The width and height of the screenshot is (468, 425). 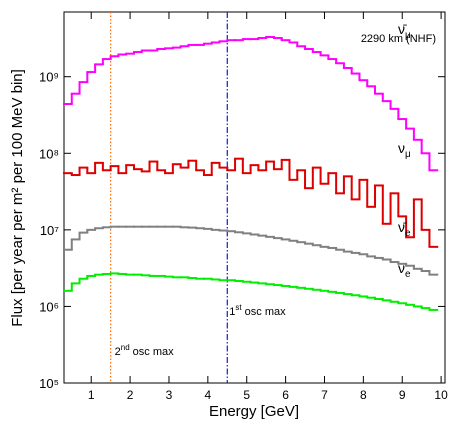 What do you see at coordinates (17, 198) in the screenshot?
I see `y-axis-label: Flux [per year per m² per 100 MeV bin]` at bounding box center [17, 198].